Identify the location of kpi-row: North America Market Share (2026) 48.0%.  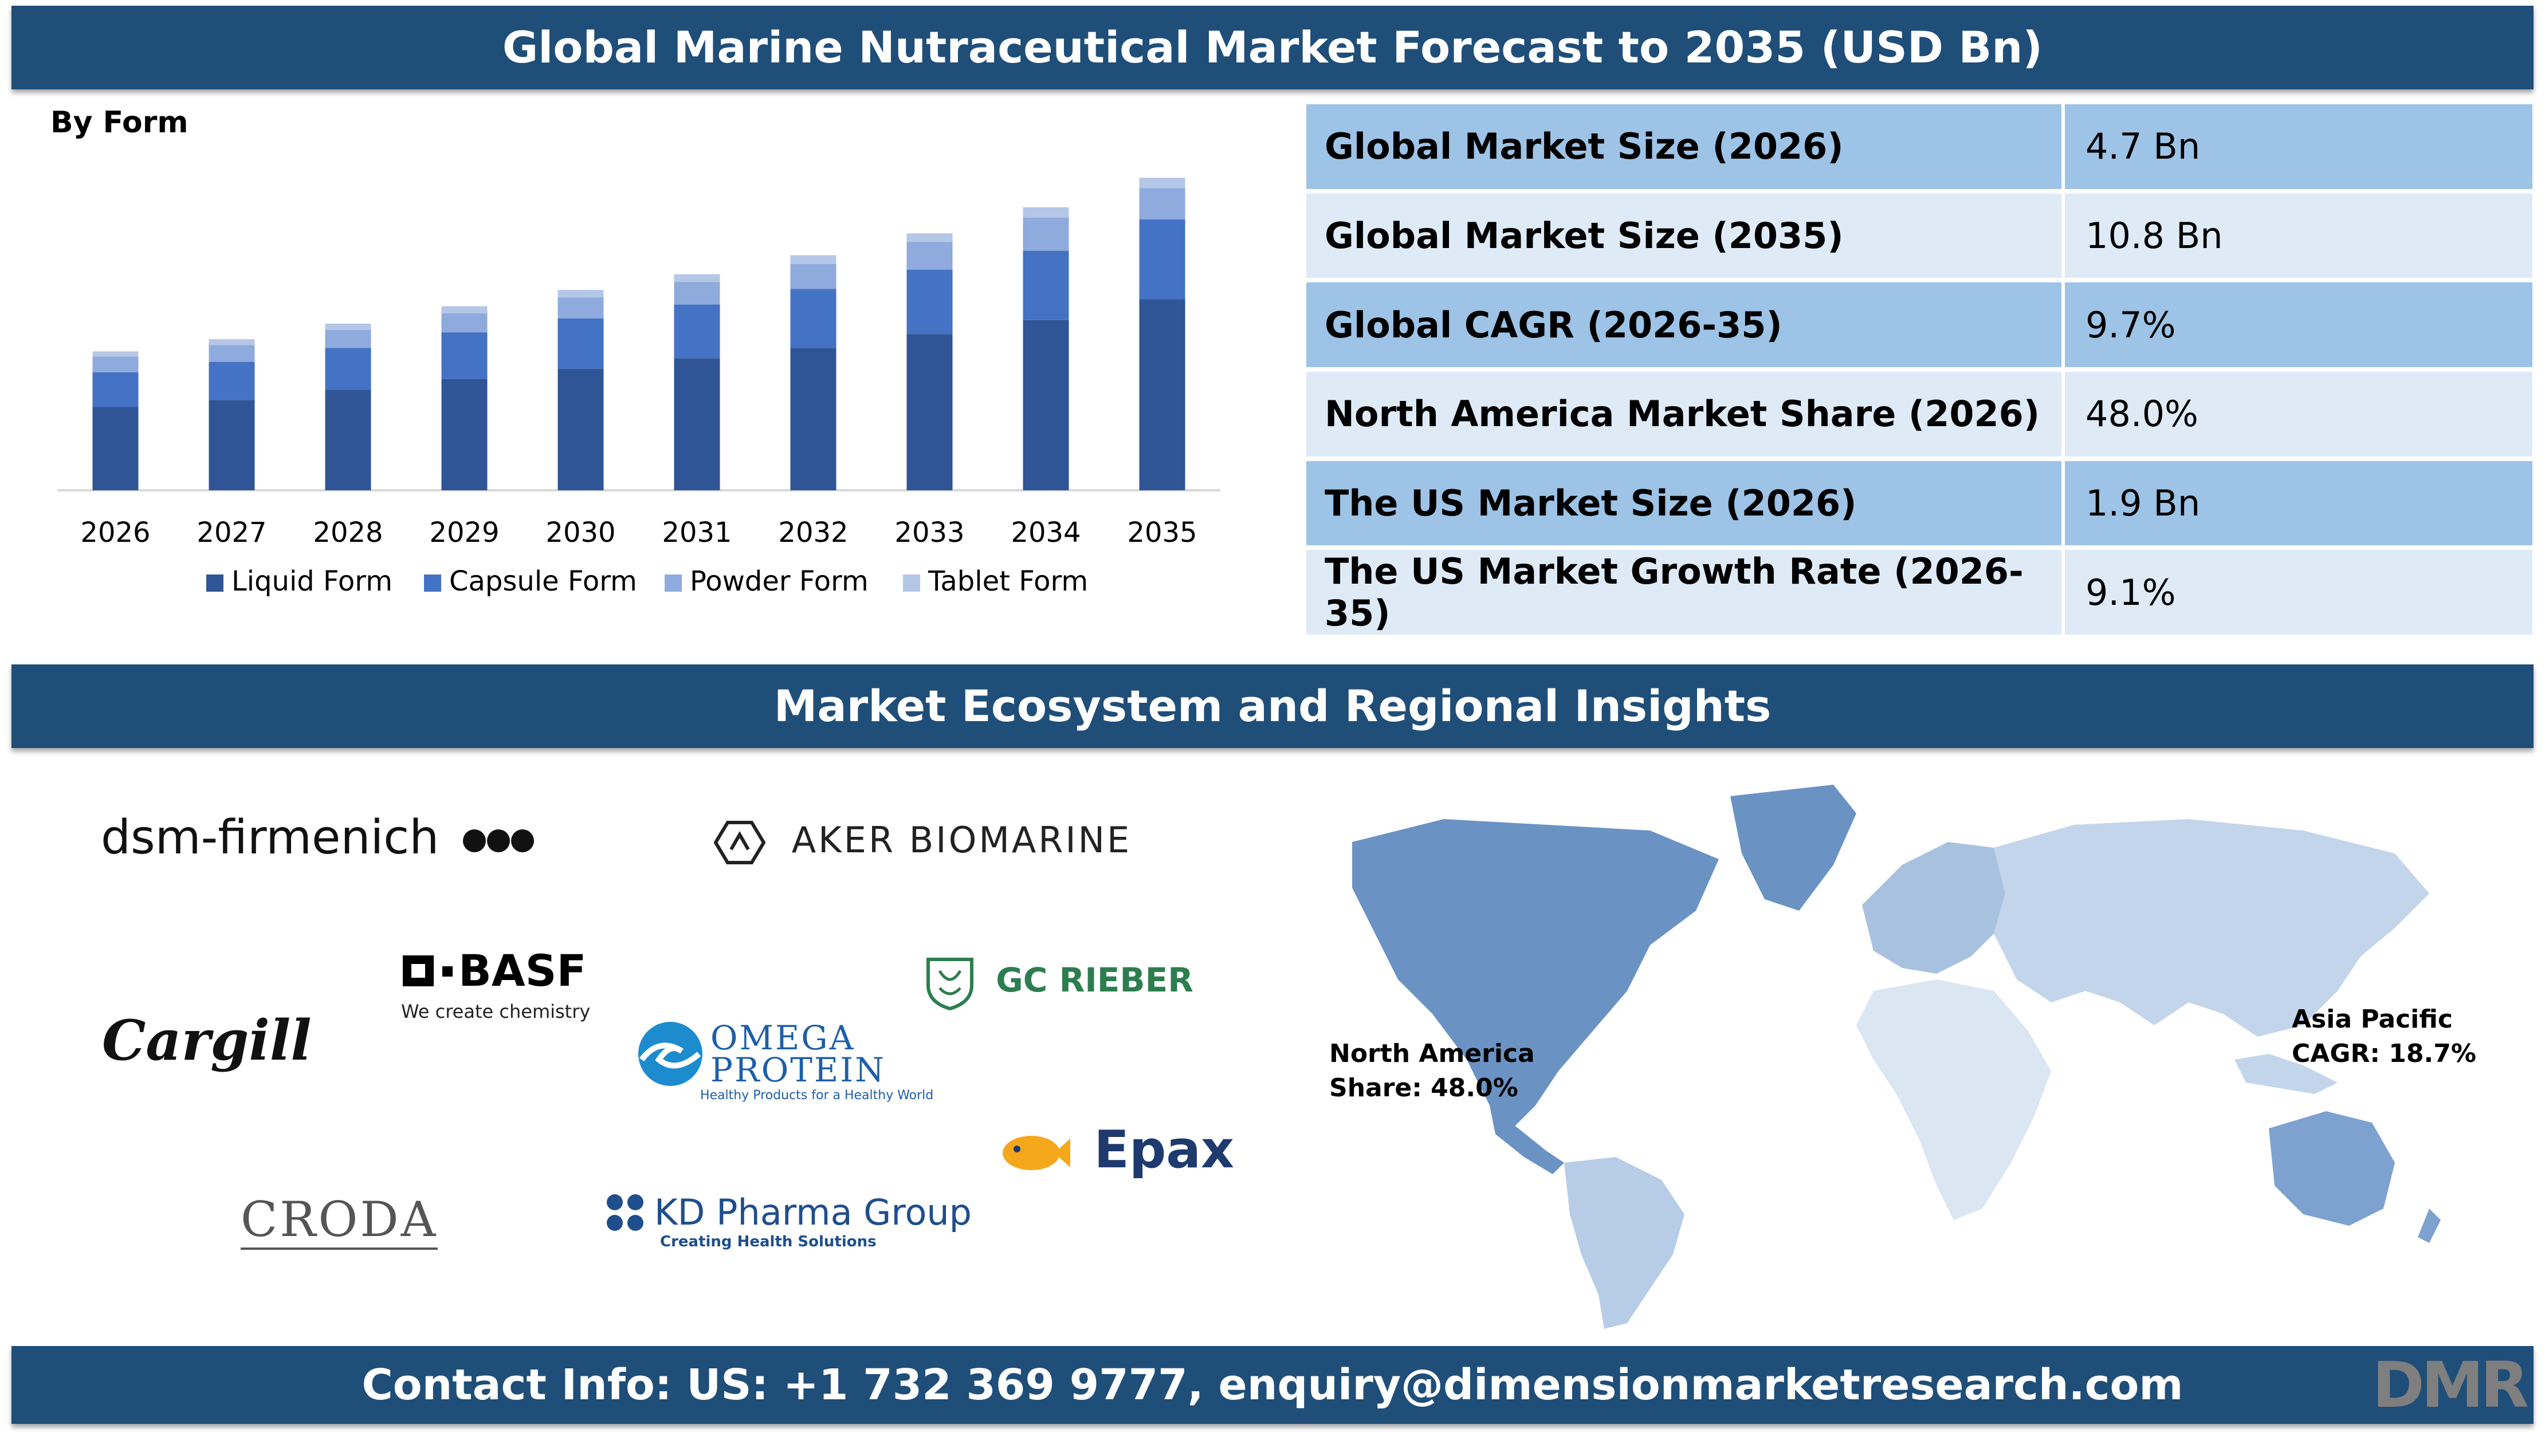
(1919, 414).